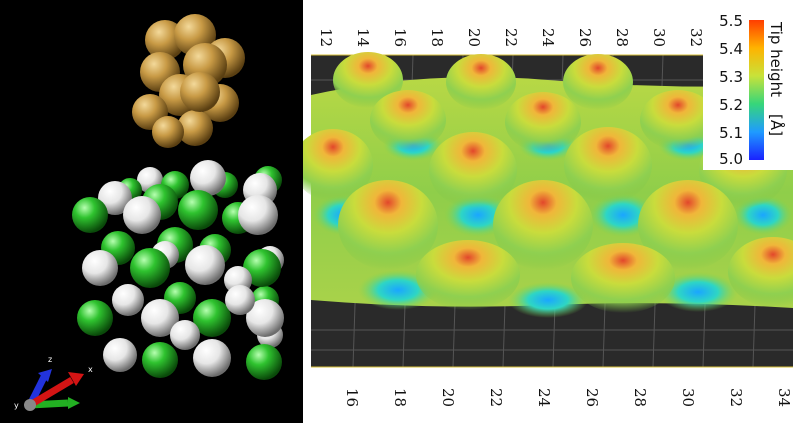  What do you see at coordinates (400, 37) in the screenshot?
I see `top-tick: 16` at bounding box center [400, 37].